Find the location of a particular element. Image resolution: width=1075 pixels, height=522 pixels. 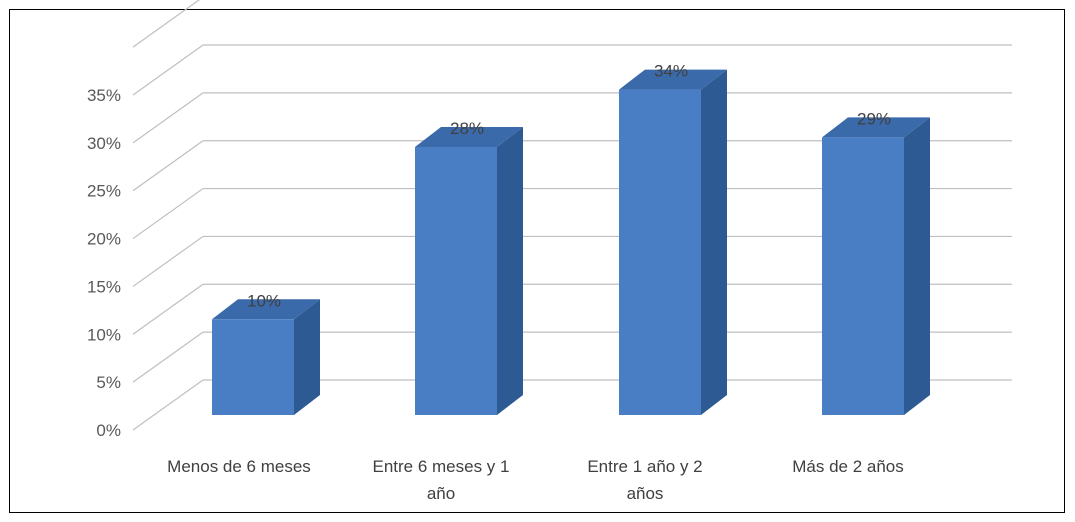

y-tick-label: 0% is located at coordinates (108, 430).